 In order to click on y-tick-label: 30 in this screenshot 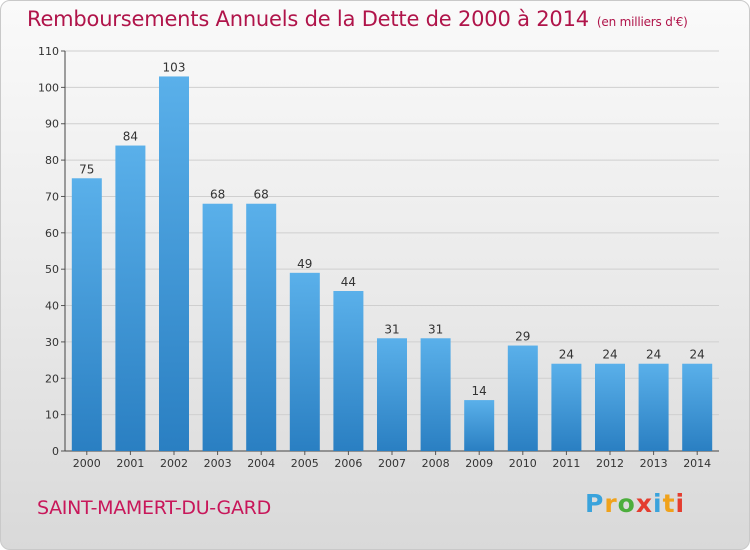, I will do `click(52, 342)`.